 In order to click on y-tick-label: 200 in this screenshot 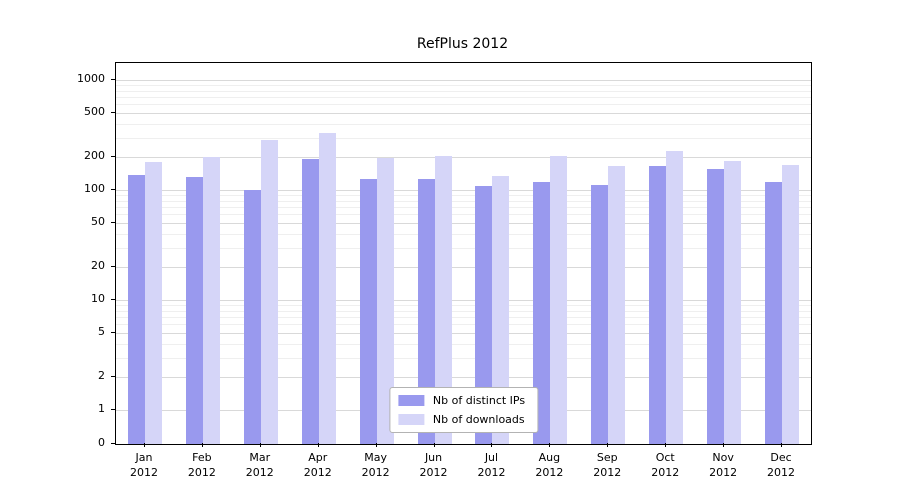, I will do `click(94, 155)`.